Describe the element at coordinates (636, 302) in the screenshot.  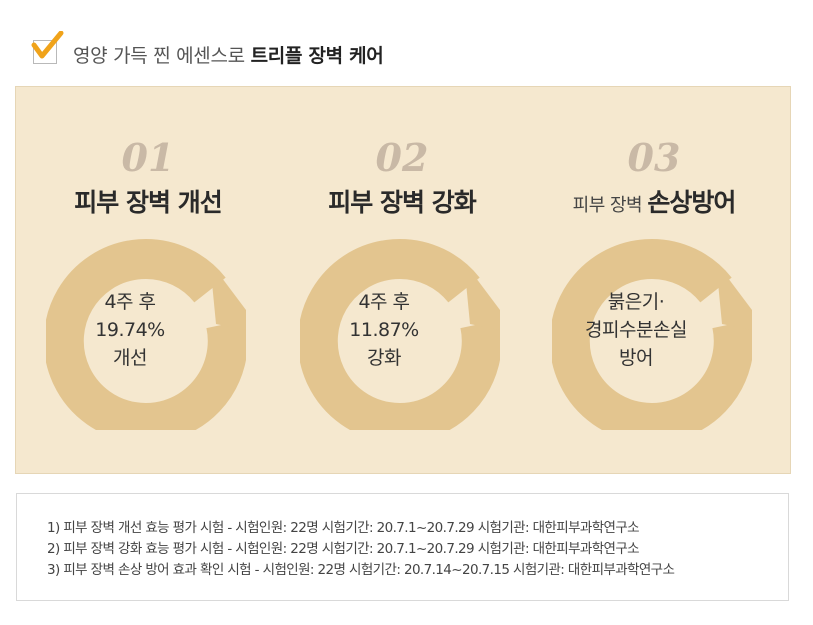
I see `result-line-1: 붉은기·` at that location.